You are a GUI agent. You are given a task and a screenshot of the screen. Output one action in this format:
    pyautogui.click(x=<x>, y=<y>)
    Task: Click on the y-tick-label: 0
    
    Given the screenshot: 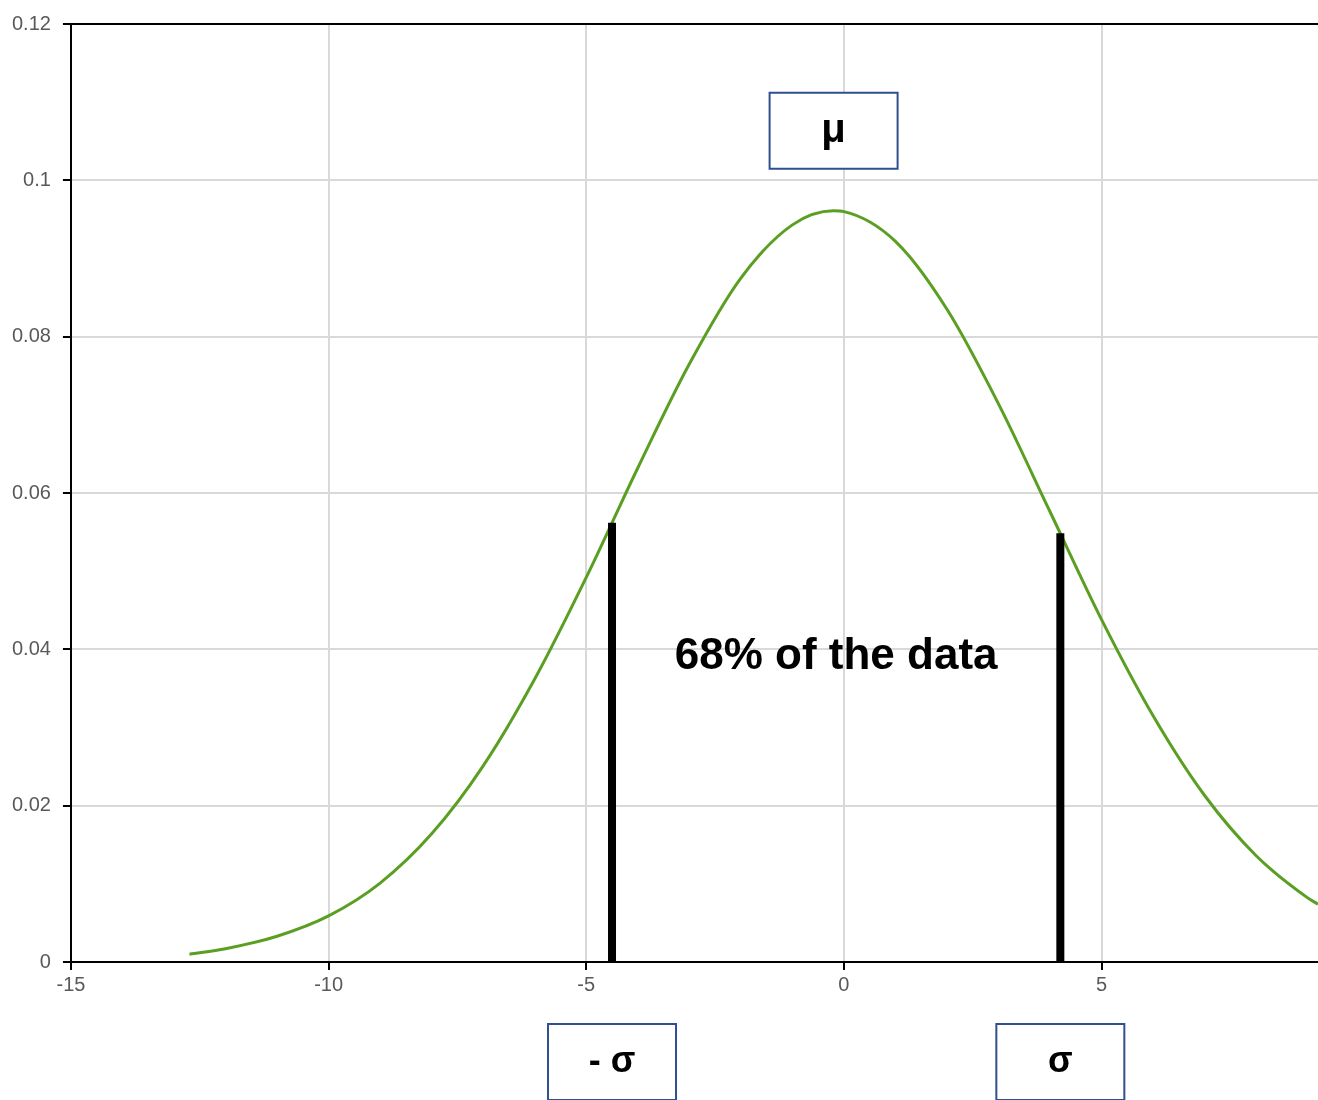 What is the action you would take?
    pyautogui.click(x=45, y=960)
    